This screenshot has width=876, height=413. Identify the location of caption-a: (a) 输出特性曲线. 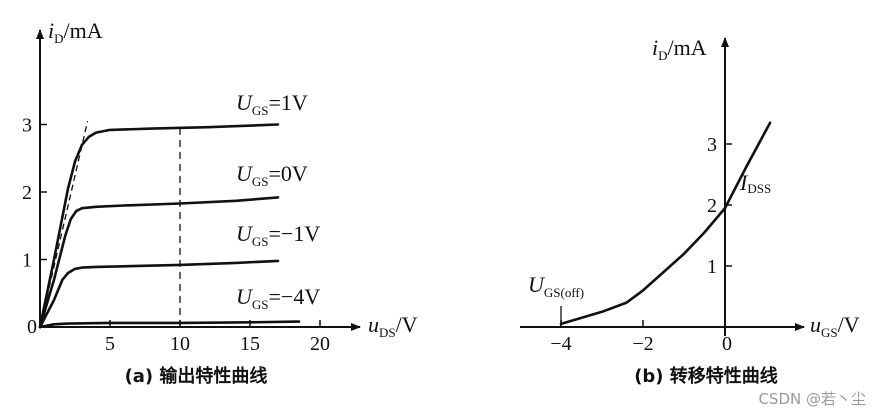
(196, 376).